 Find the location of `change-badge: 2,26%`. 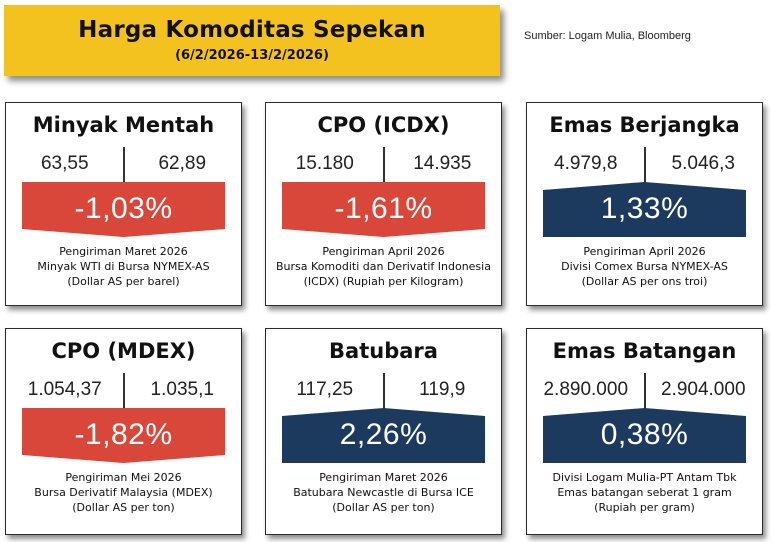

change-badge: 2,26% is located at coordinates (383, 435).